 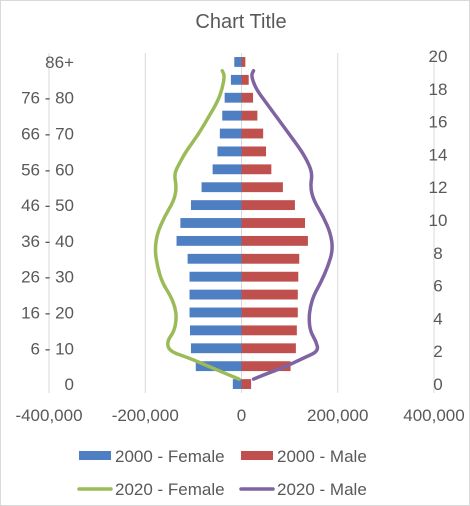 What do you see at coordinates (240, 22) in the screenshot?
I see `chart-title: Chart Title` at bounding box center [240, 22].